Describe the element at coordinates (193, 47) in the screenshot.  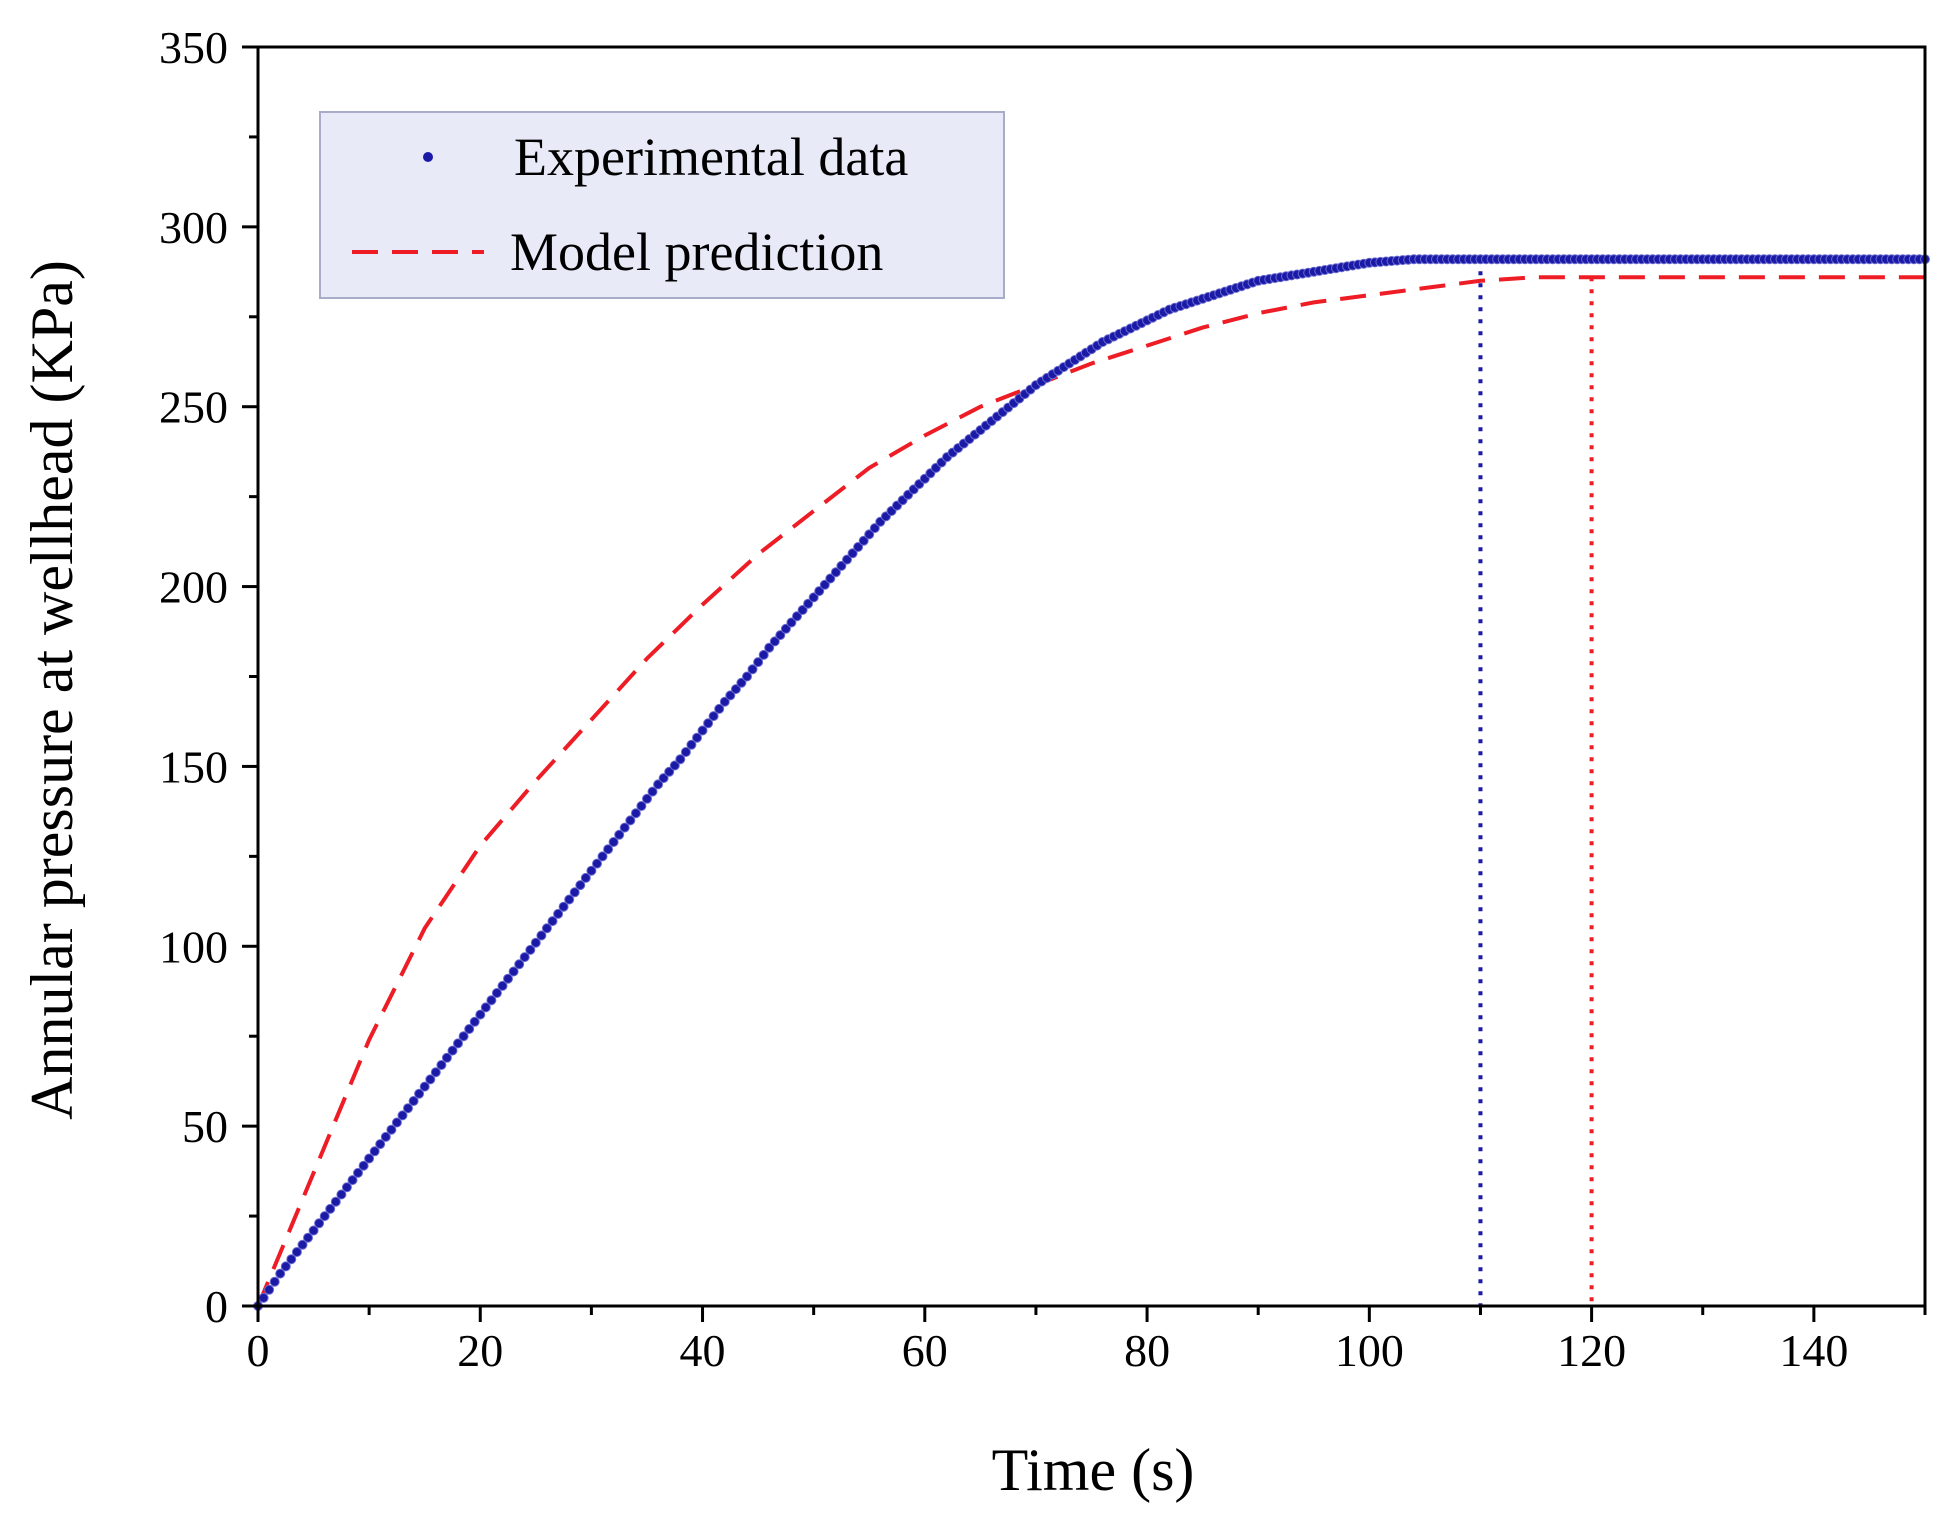
I see `y-tick-label: 350` at that location.